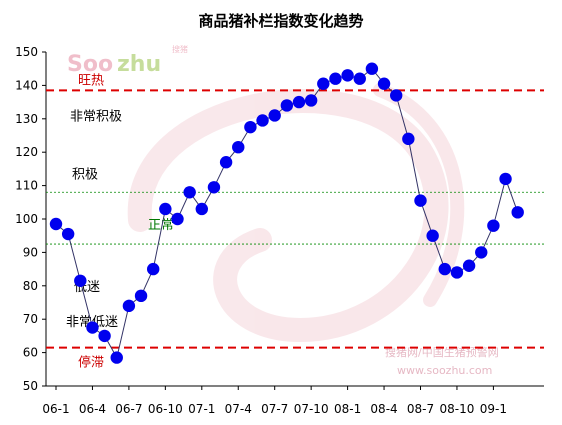  Describe the element at coordinates (280, 21) in the screenshot. I see `chart-title: 商品猪补栏指数变化趋势` at that location.